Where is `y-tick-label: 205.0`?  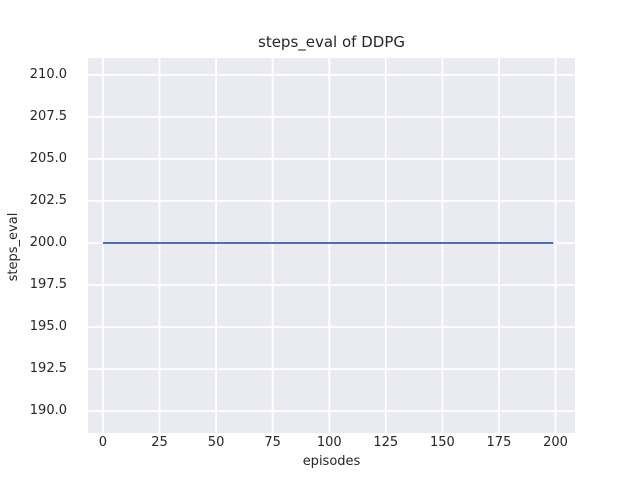
y-tick-label: 205.0 is located at coordinates (48, 158).